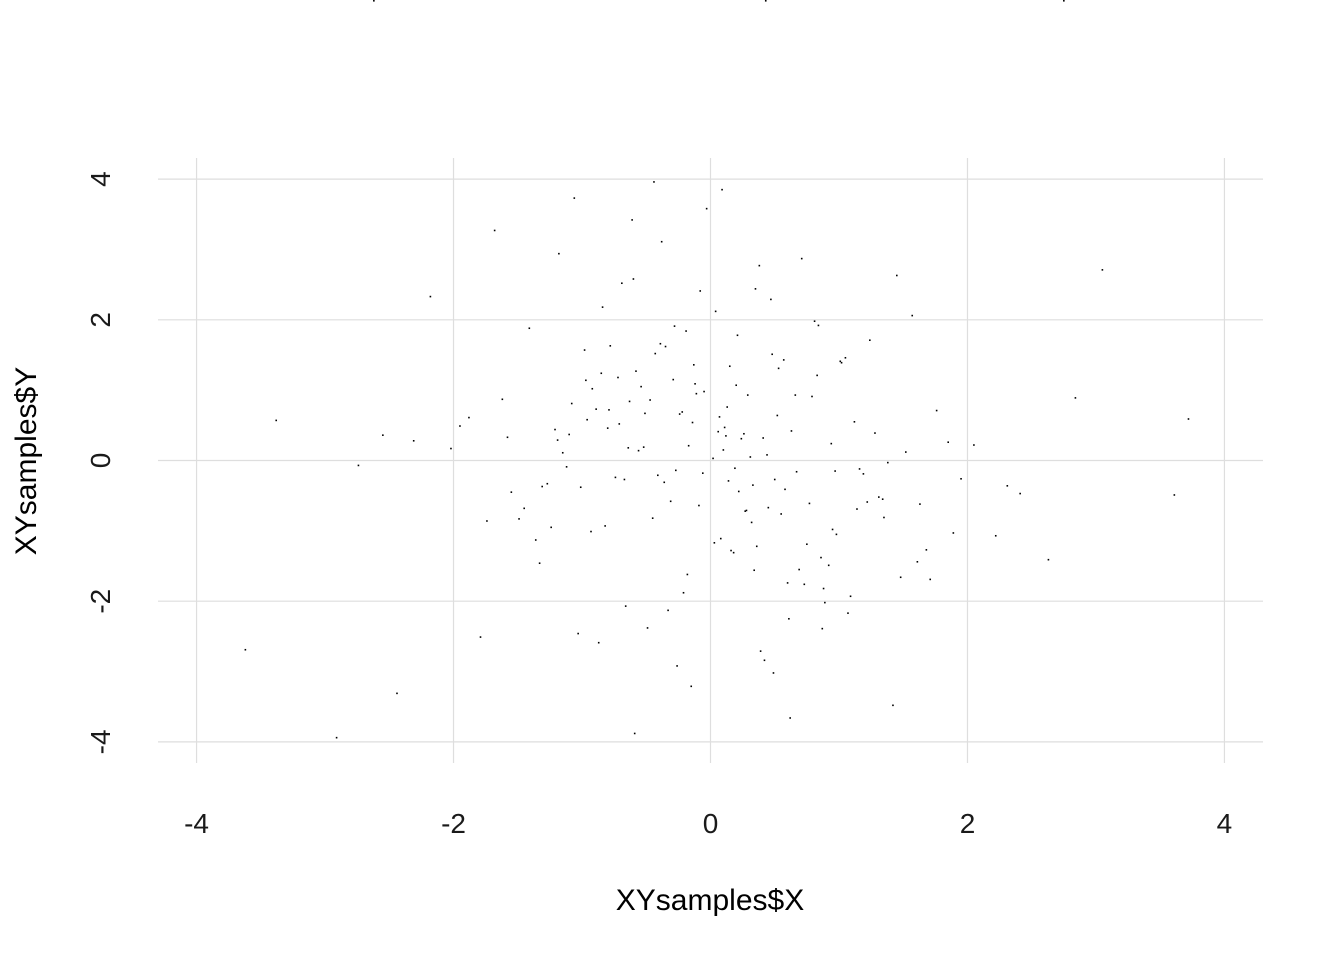  Describe the element at coordinates (100, 461) in the screenshot. I see `y-tick-label: 0` at that location.